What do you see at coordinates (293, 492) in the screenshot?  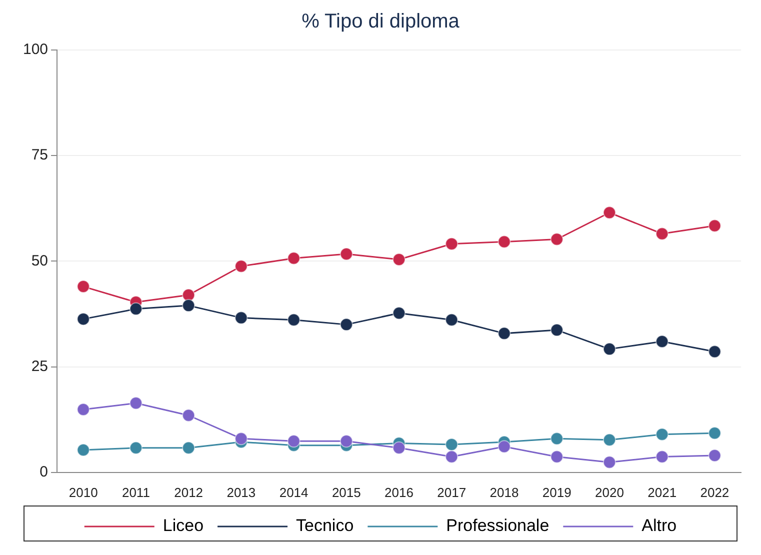 I see `x-tick-label: 2014` at bounding box center [293, 492].